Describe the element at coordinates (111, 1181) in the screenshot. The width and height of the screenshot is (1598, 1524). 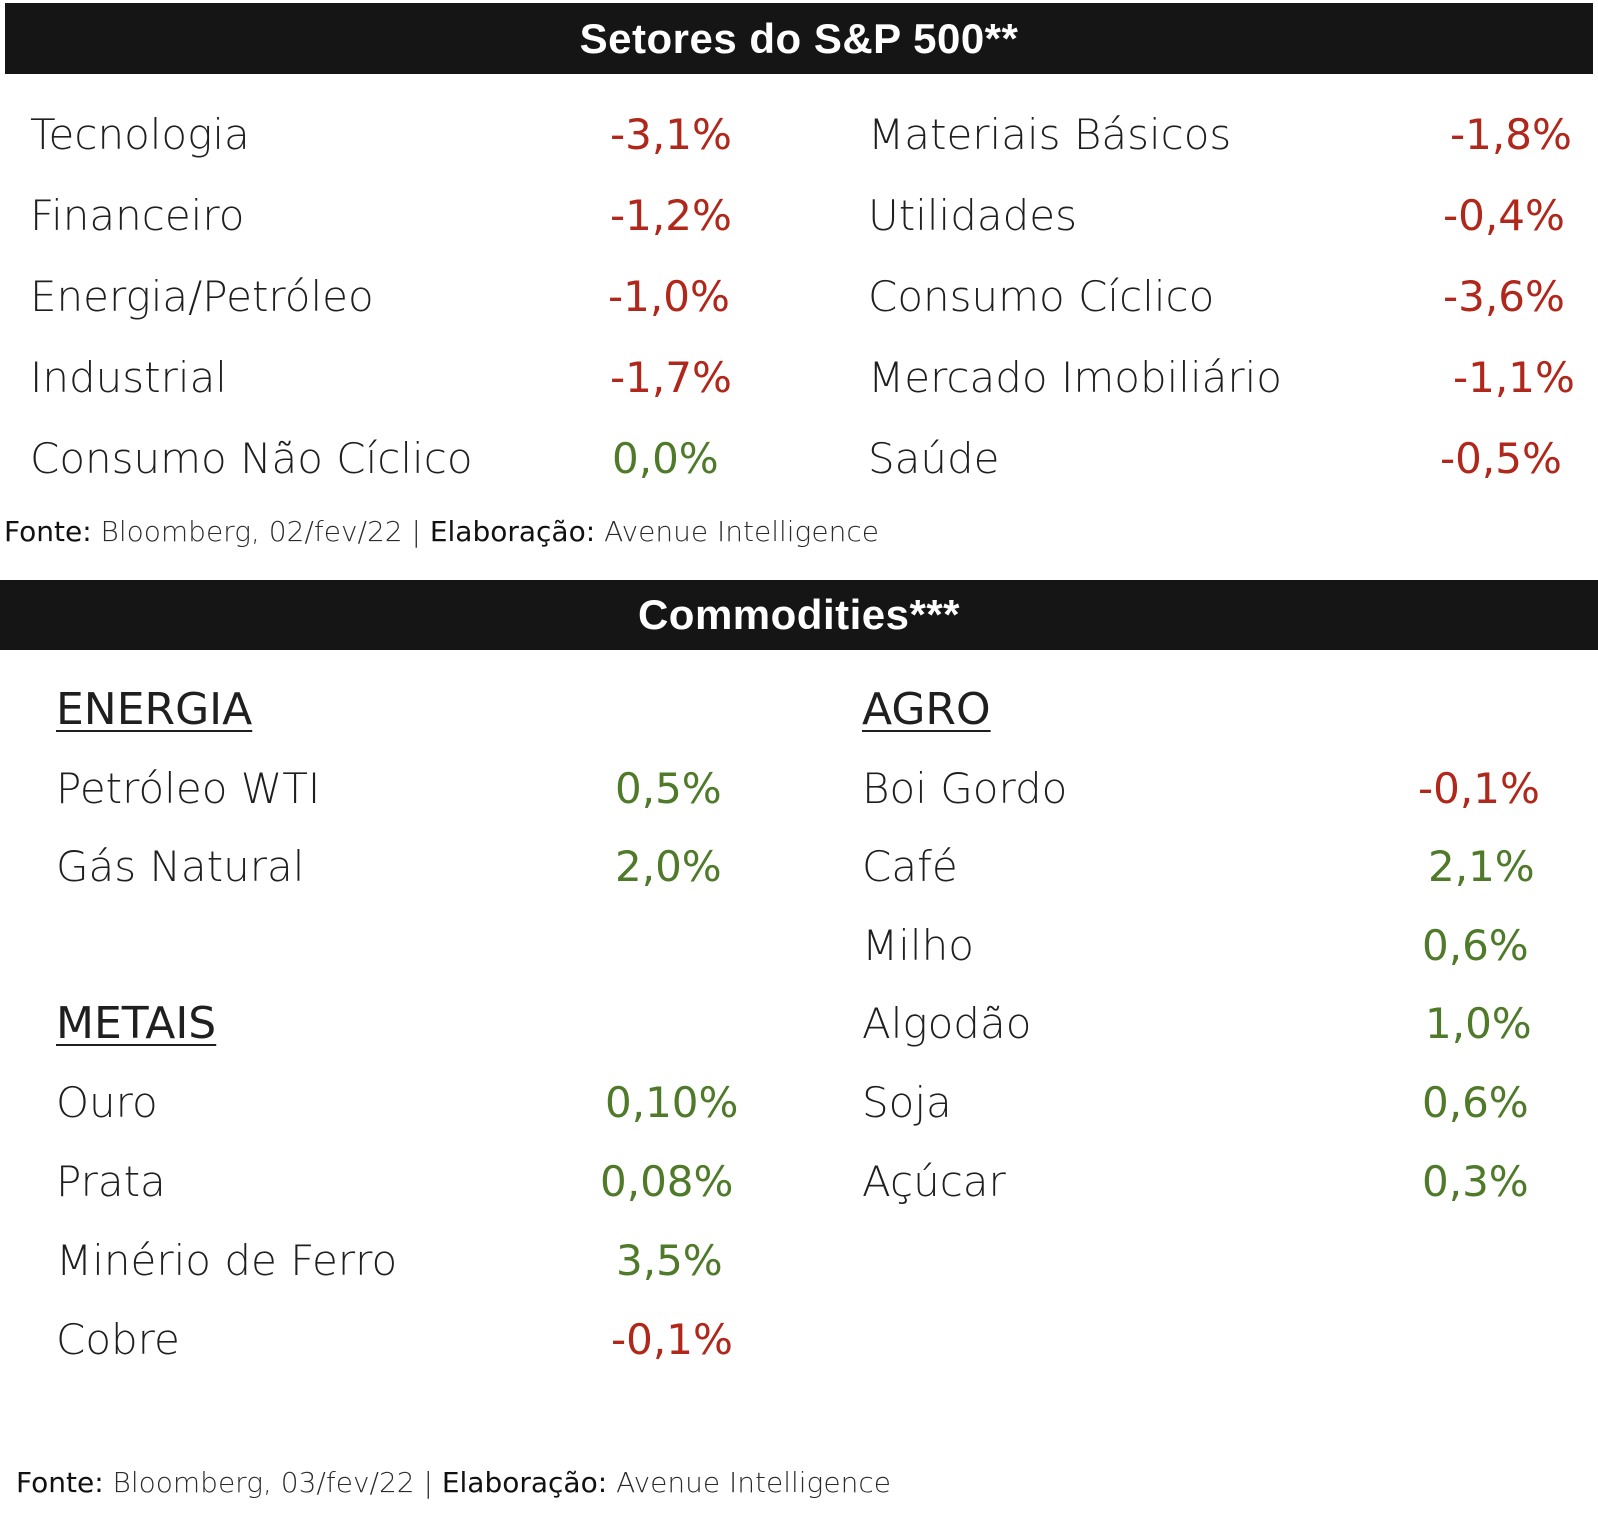
I see `commodity-name: Prata` at that location.